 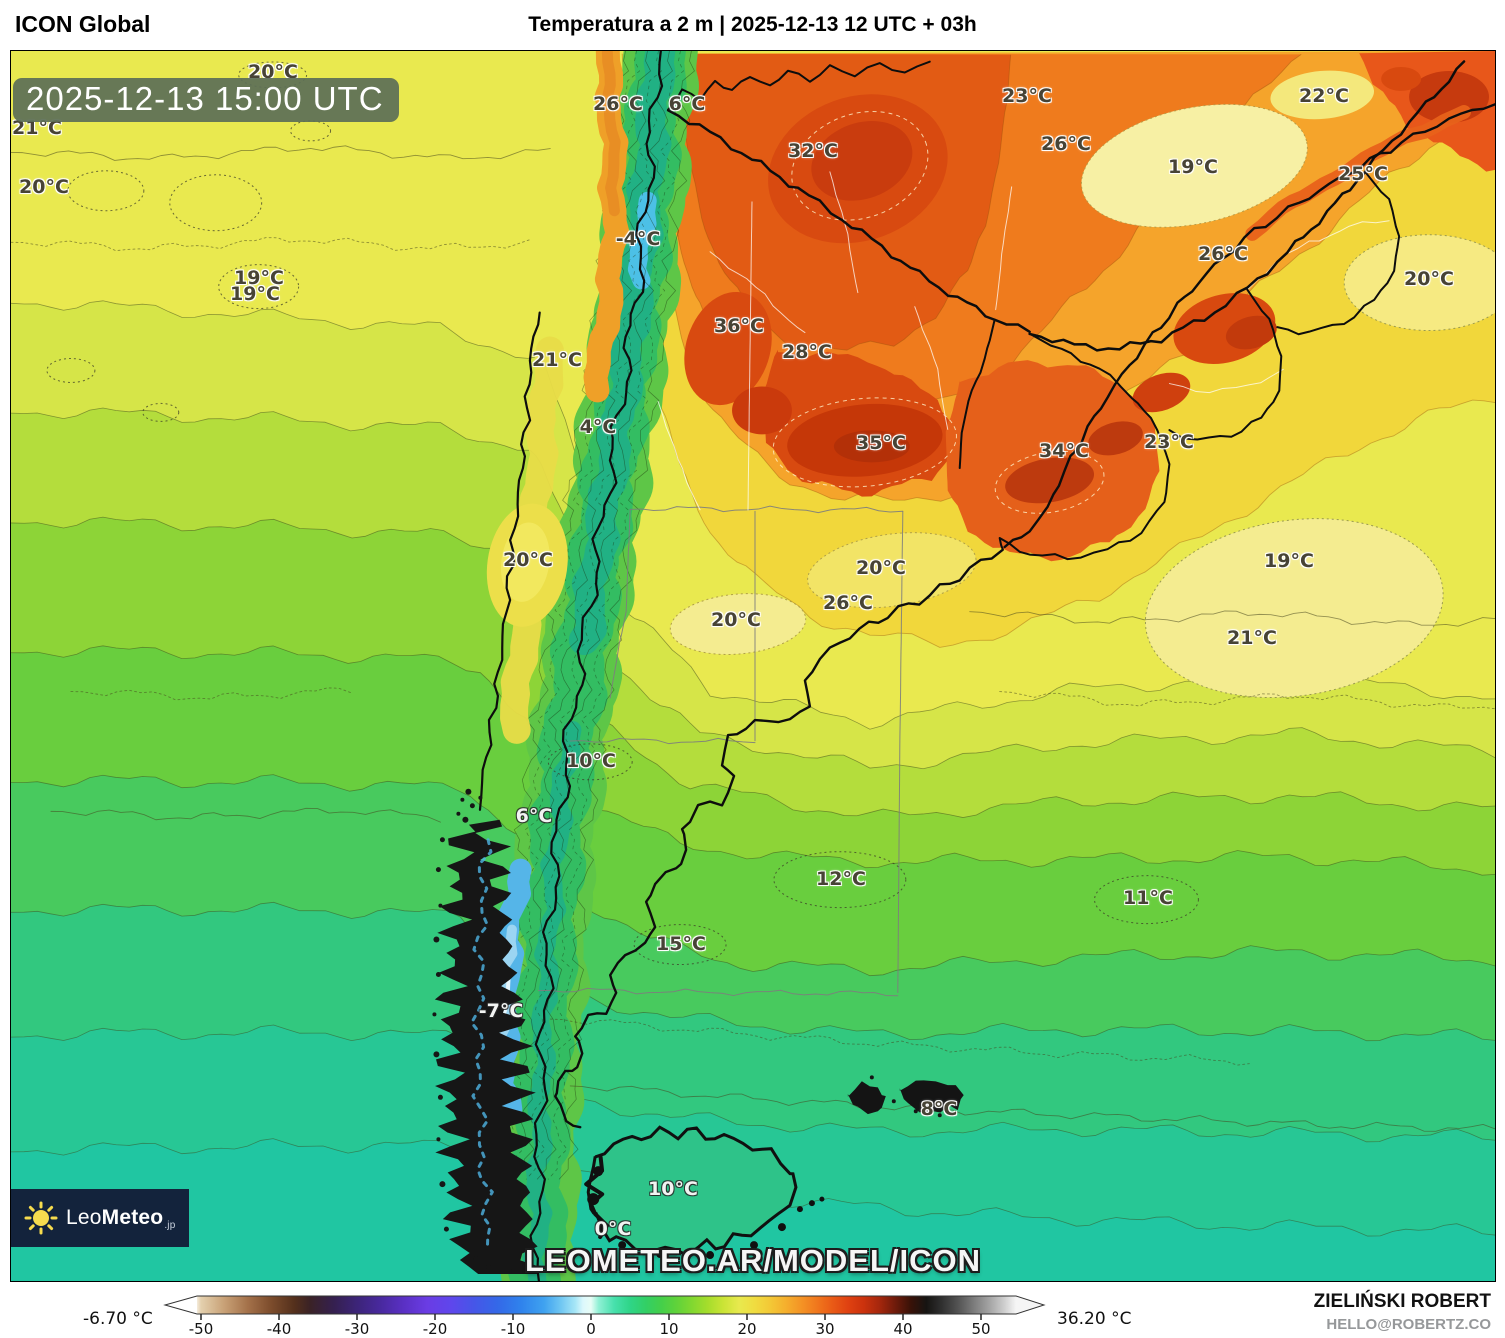 What do you see at coordinates (1094, 1319) in the screenshot?
I see `colorbar-max-value: 36.20 °C` at bounding box center [1094, 1319].